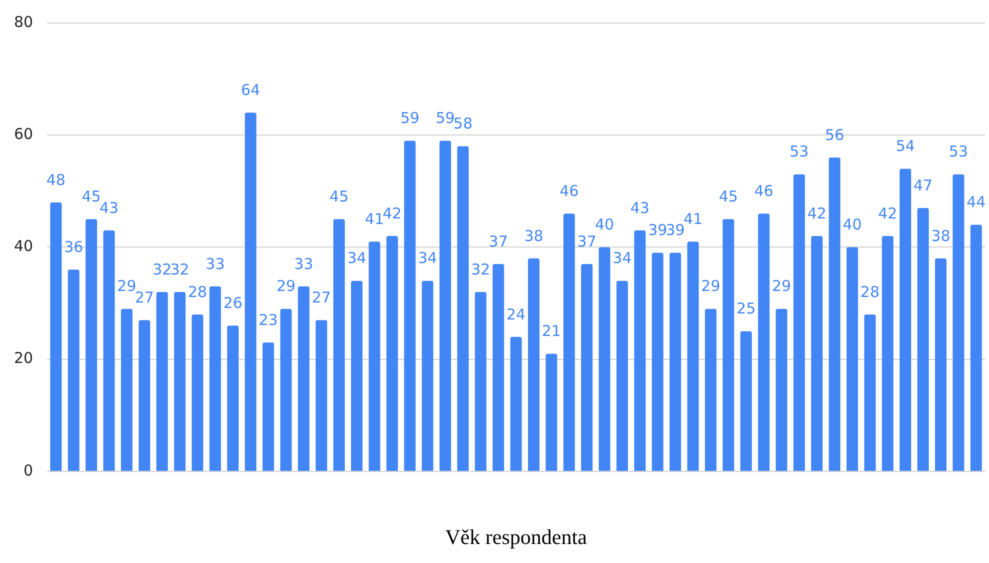  What do you see at coordinates (746, 309) in the screenshot?
I see `data-label: 25` at bounding box center [746, 309].